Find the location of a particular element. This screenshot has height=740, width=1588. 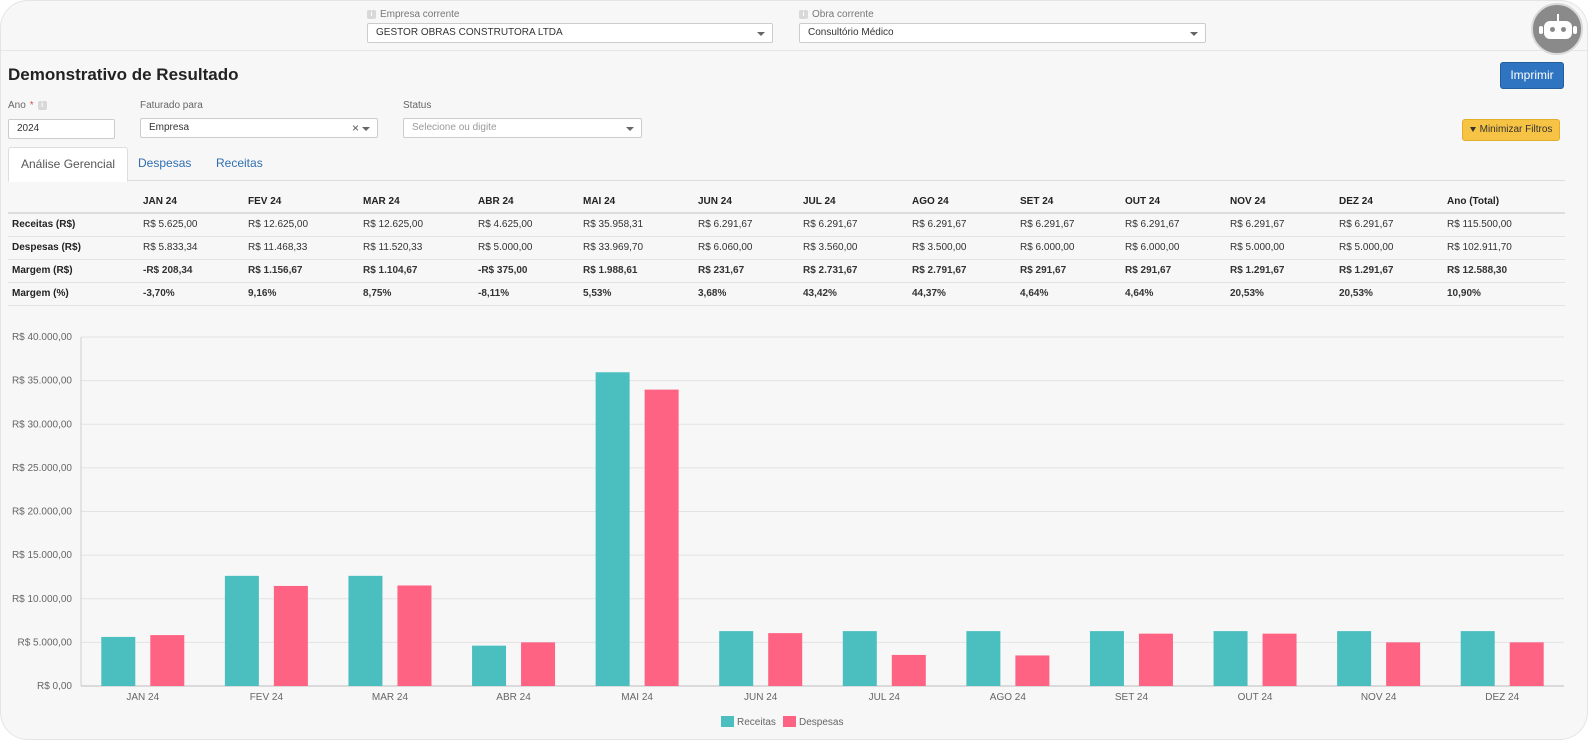

table-cell: R$ 11.468,33 is located at coordinates (301, 248).